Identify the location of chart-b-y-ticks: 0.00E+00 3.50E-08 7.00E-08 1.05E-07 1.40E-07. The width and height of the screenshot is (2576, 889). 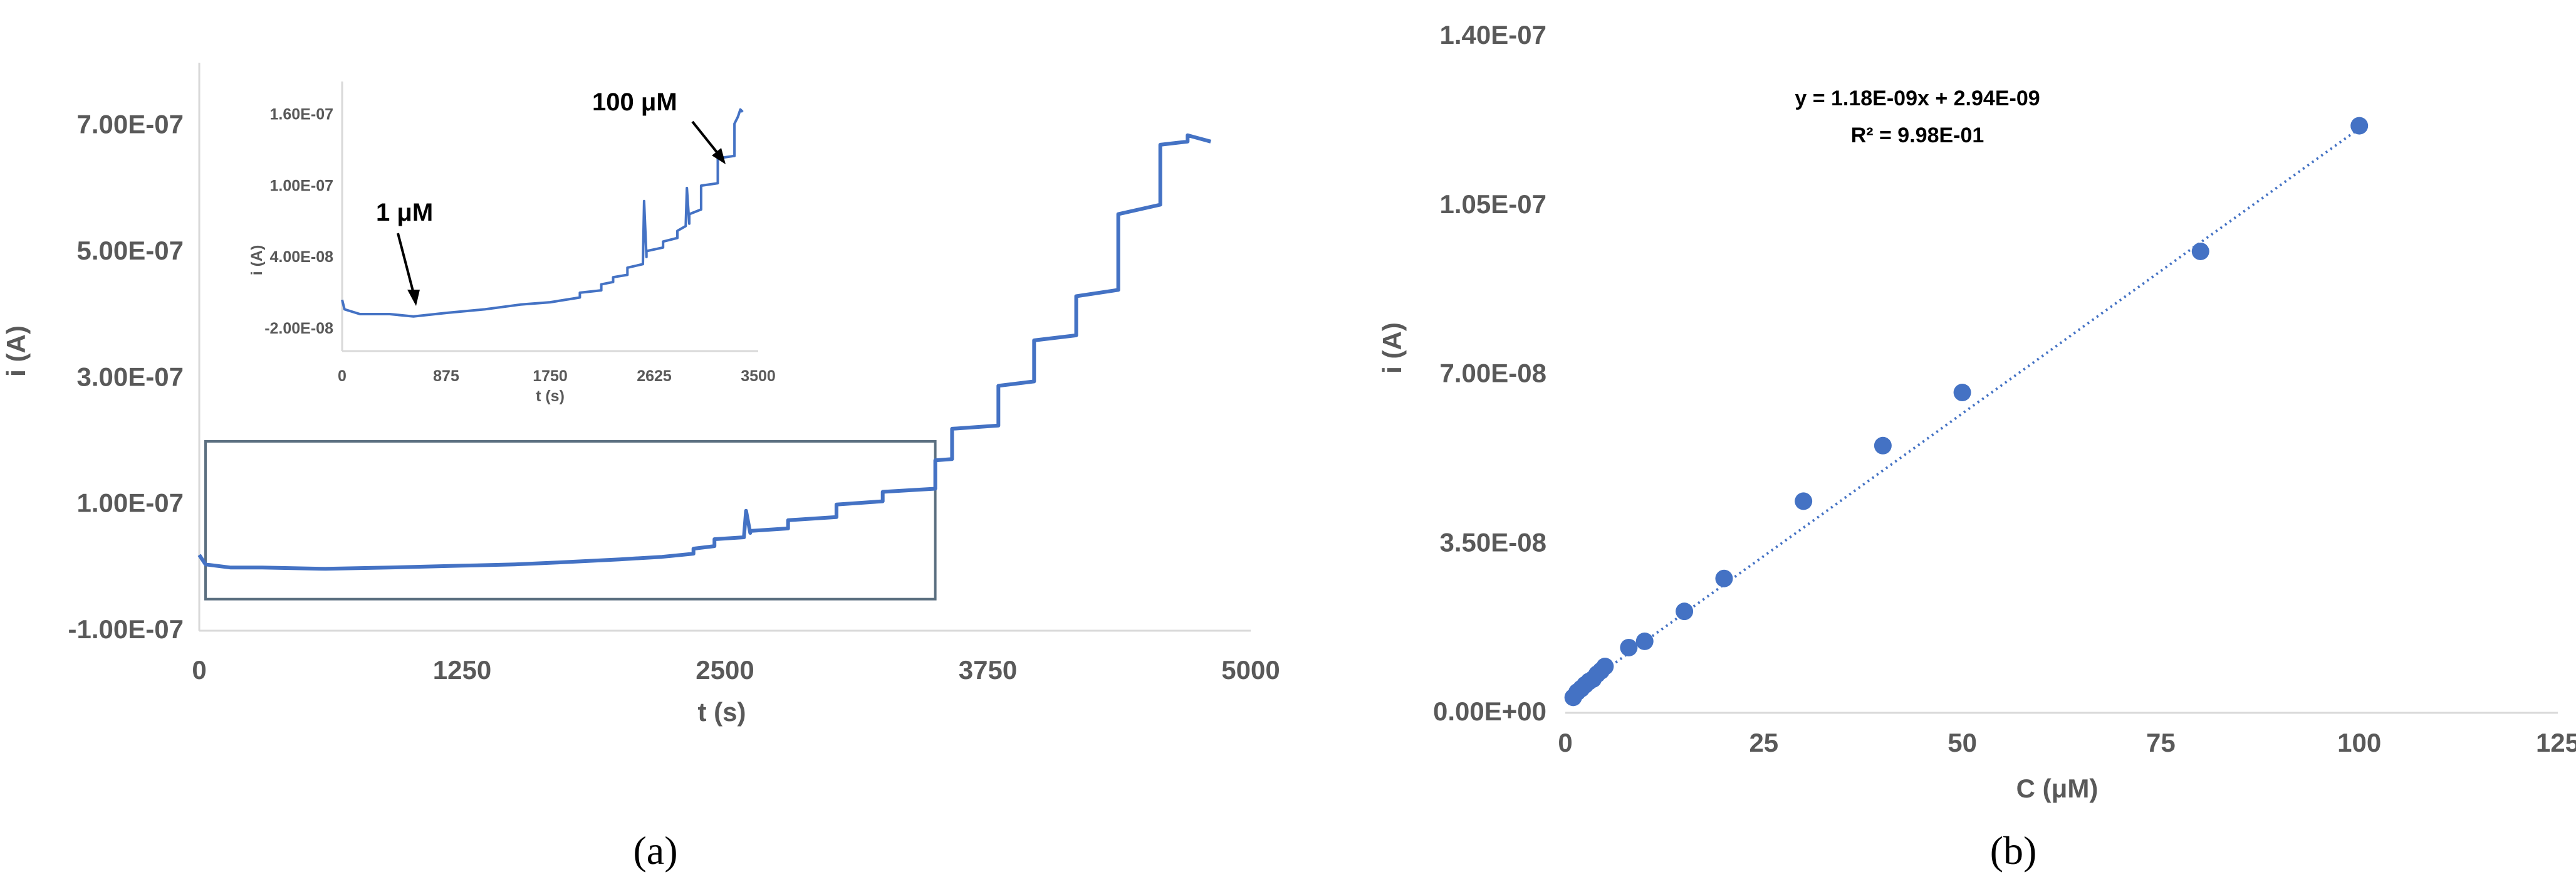
(1489, 373).